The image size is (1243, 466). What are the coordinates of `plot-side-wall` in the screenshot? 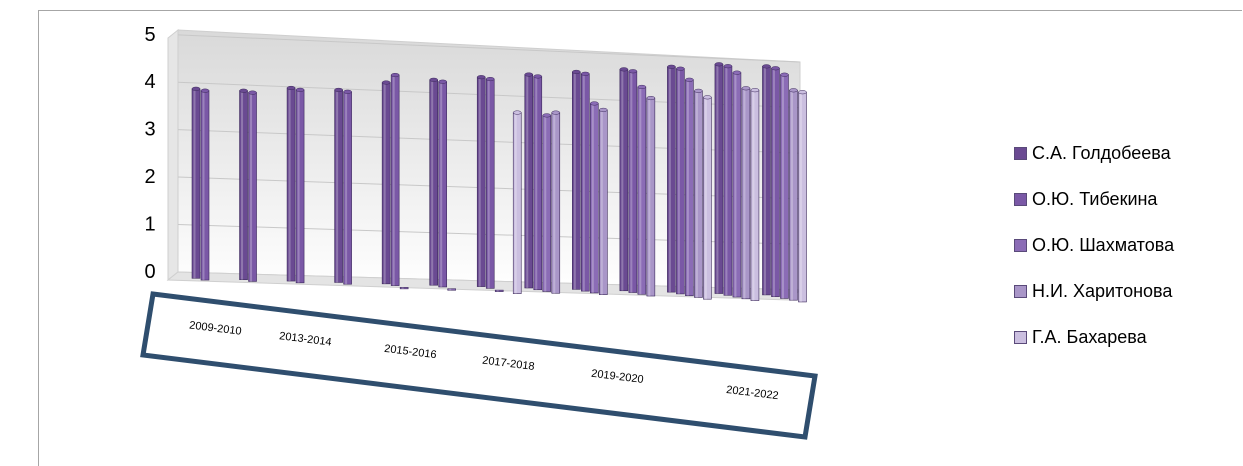 It's located at (173, 155).